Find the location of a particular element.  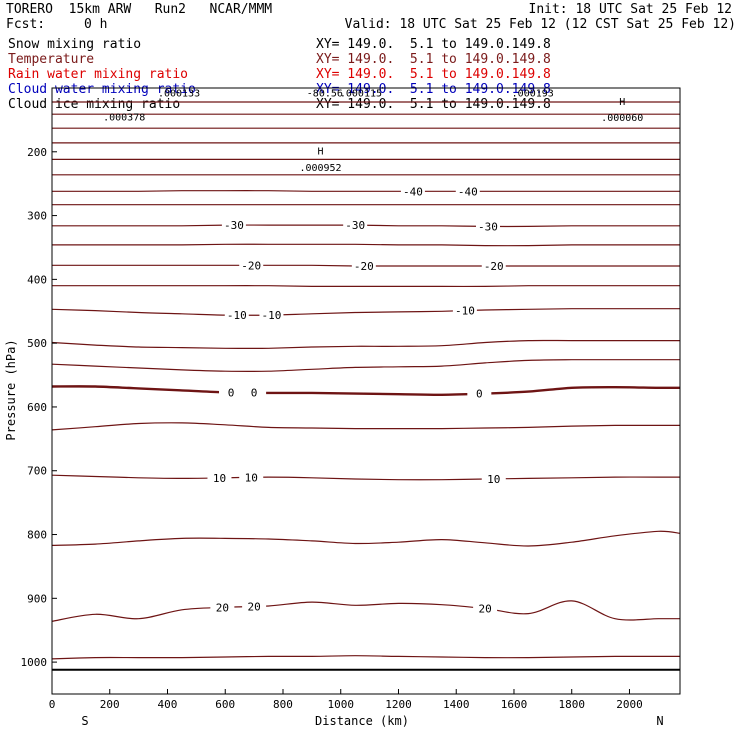

annotation-7: .000115 is located at coordinates (361, 93).